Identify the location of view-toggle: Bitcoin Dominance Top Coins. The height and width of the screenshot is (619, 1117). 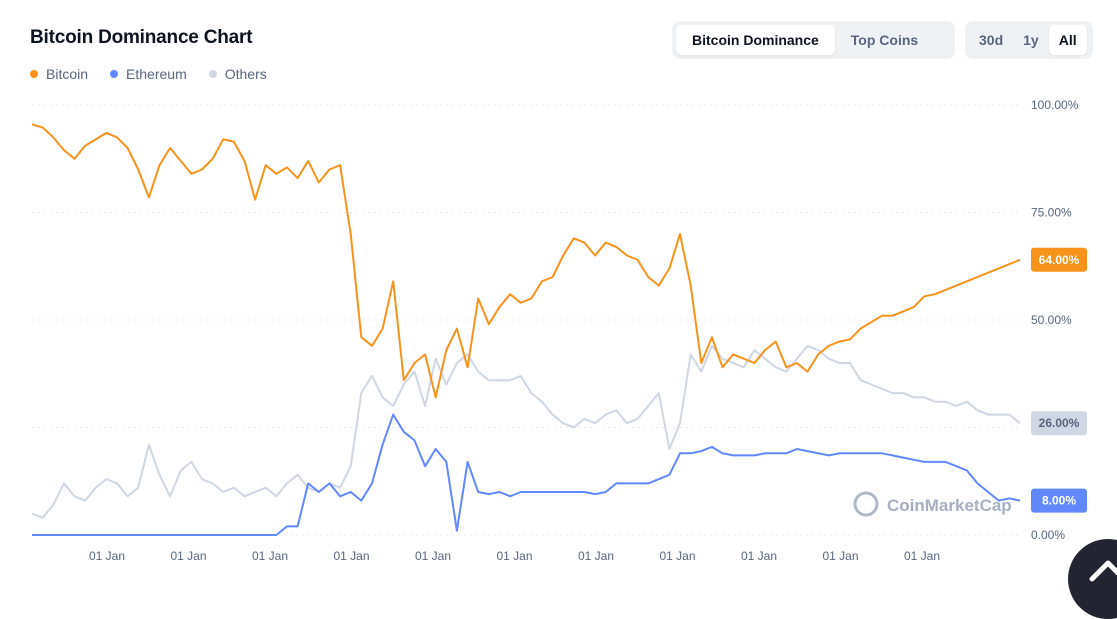
(813, 40).